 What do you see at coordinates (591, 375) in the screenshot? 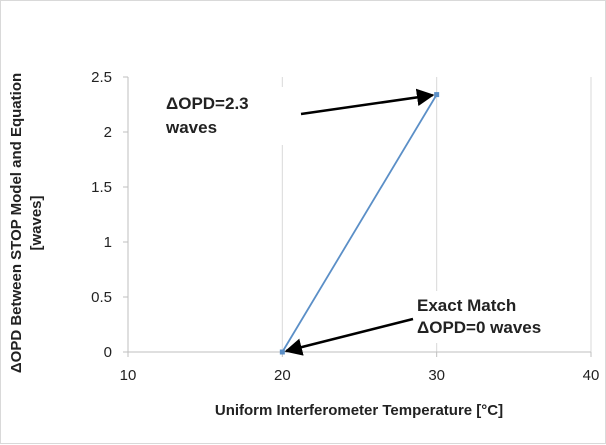
I see `x-tick-label: 40` at bounding box center [591, 375].